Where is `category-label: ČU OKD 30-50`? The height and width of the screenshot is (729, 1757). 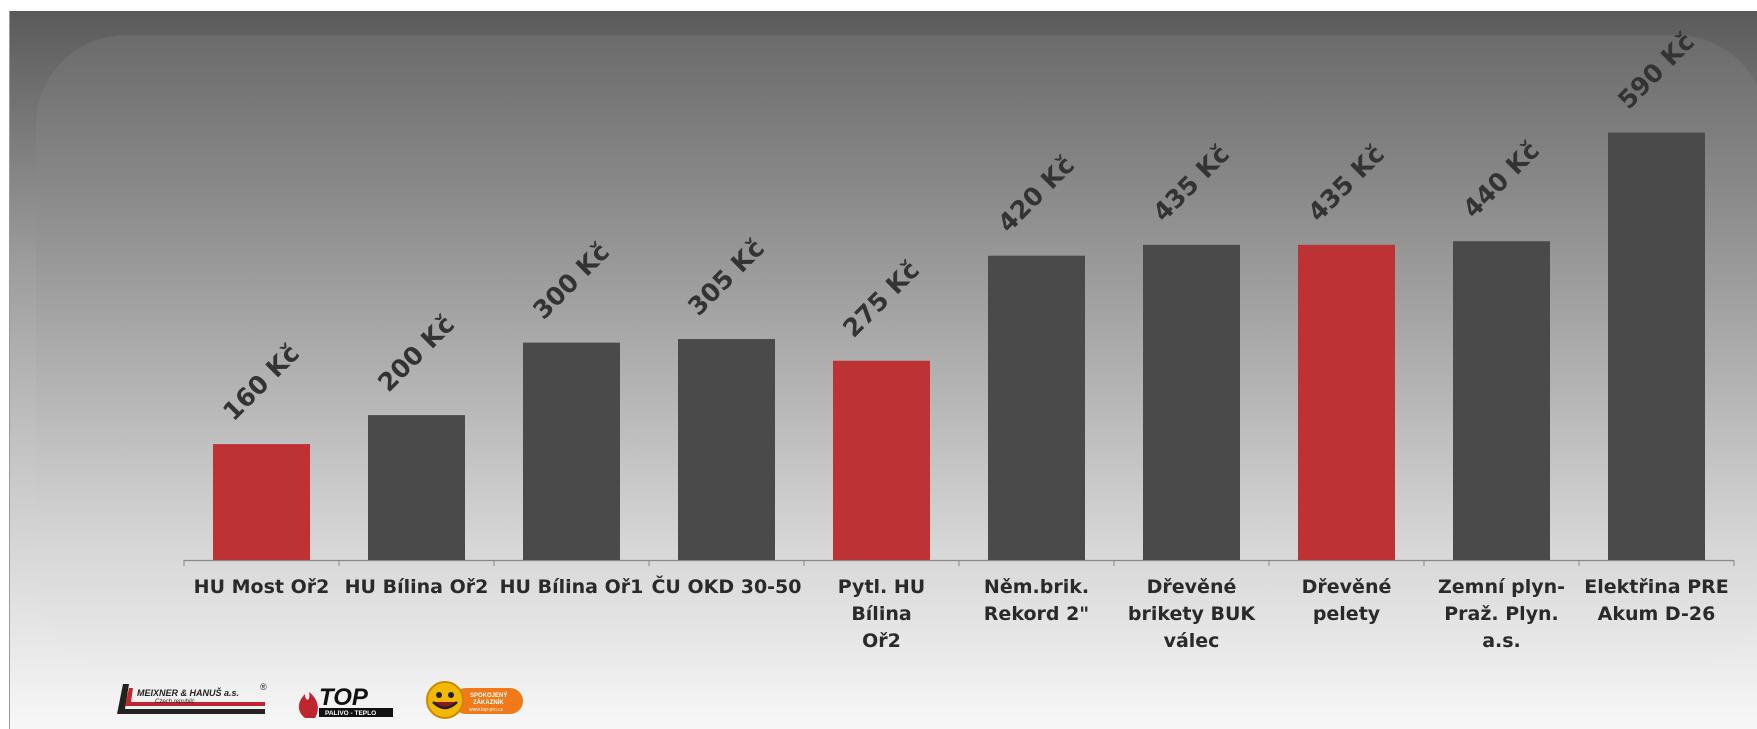 category-label: ČU OKD 30-50 is located at coordinates (727, 587).